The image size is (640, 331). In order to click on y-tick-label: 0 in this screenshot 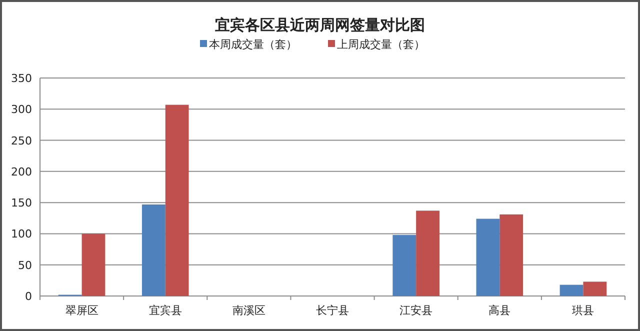, I will do `click(28, 296)`.